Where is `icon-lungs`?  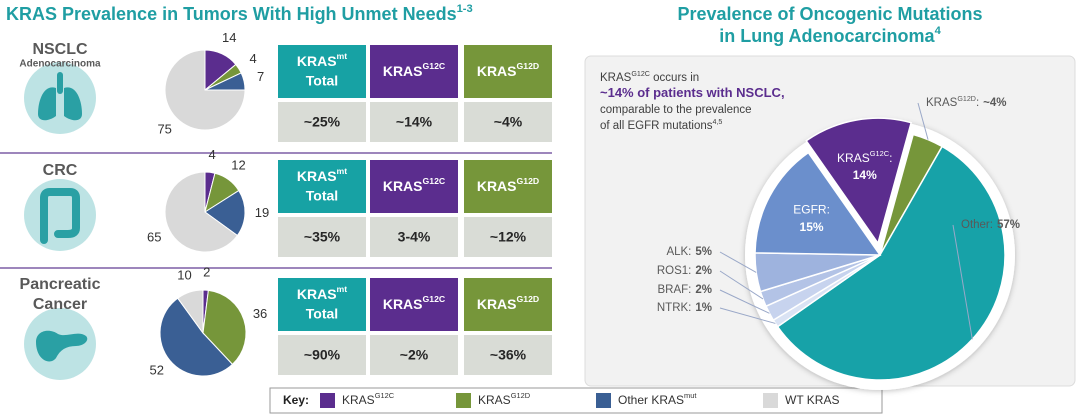
icon-lungs is located at coordinates (60, 98).